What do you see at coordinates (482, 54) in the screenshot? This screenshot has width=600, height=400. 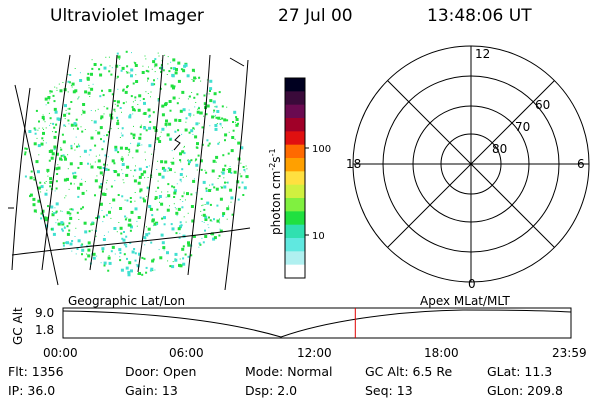 I see `mlt-label-12: 12` at bounding box center [482, 54].